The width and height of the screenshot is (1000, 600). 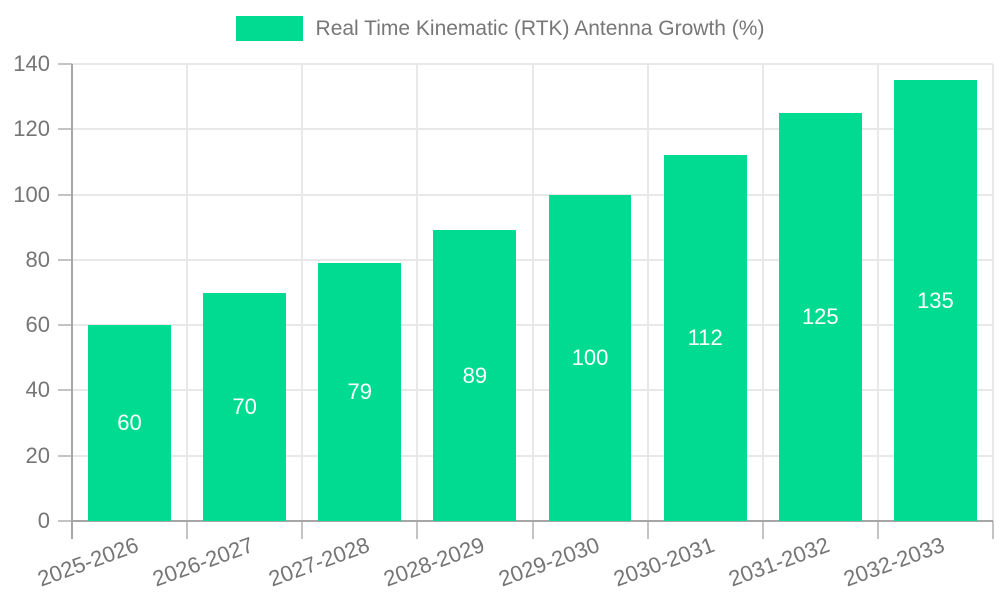 I want to click on bar-value-label: 79, so click(x=360, y=392).